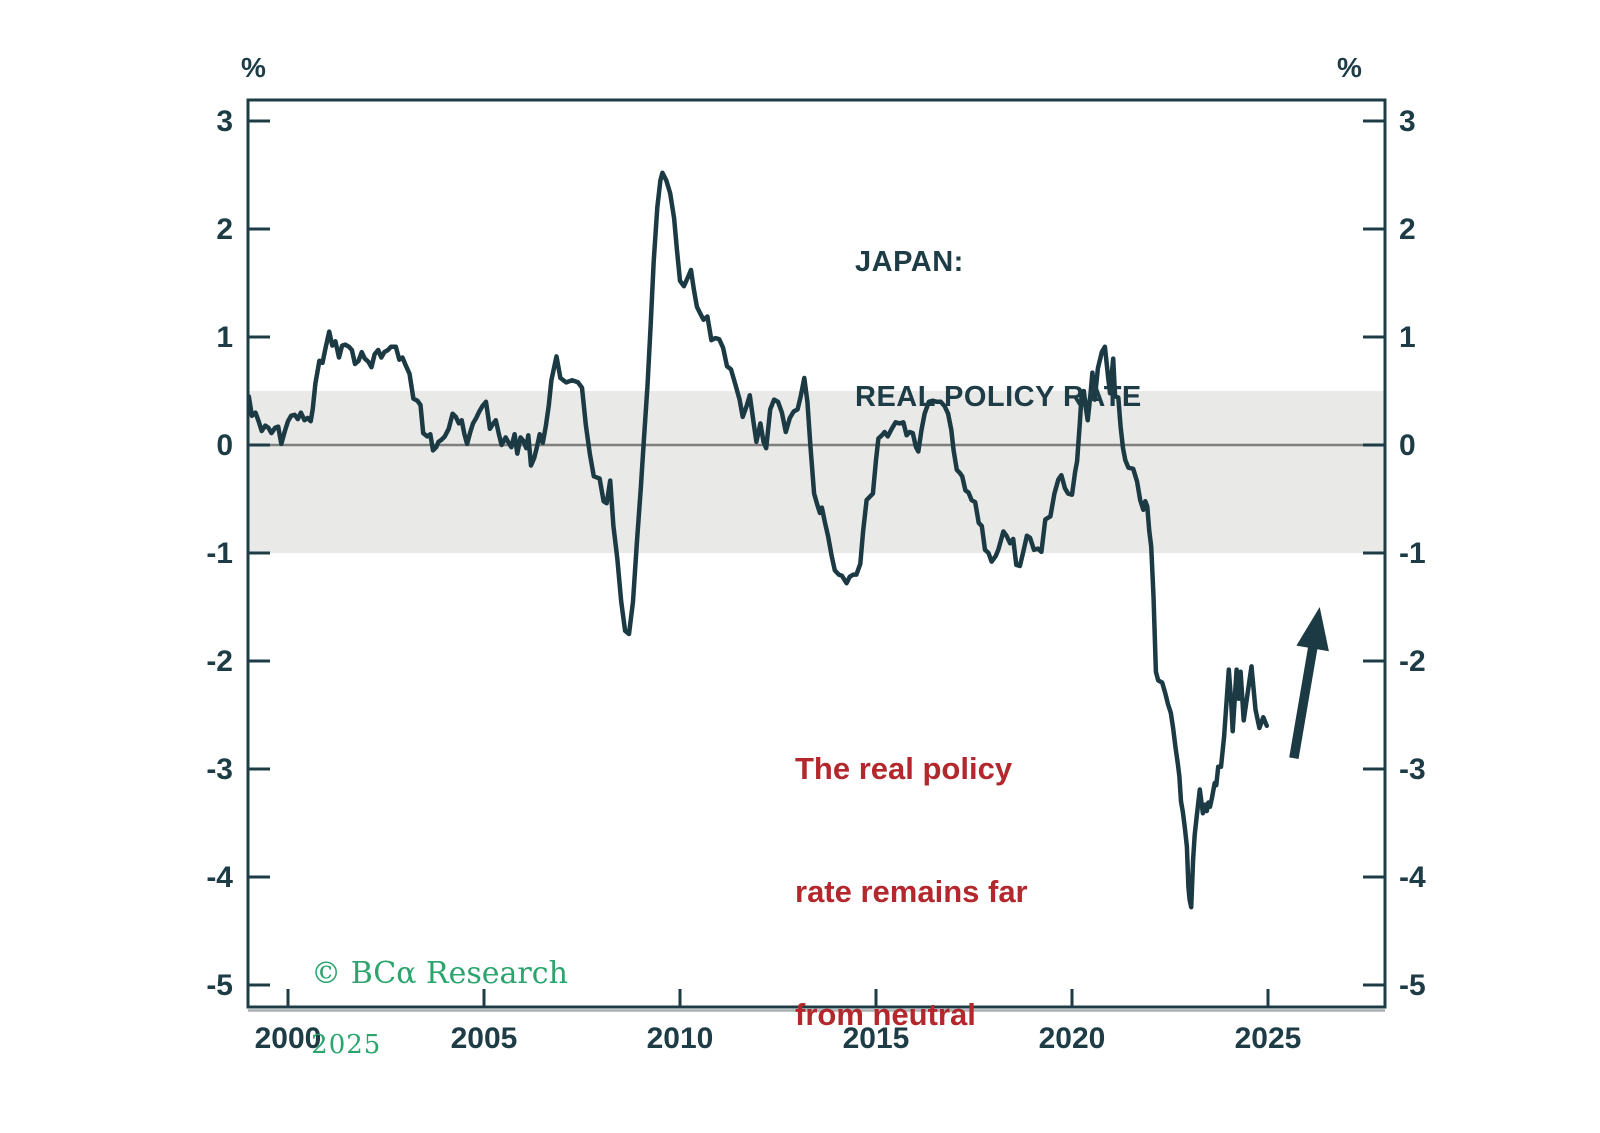  I want to click on y-axis-label-left: 3, so click(224, 121).